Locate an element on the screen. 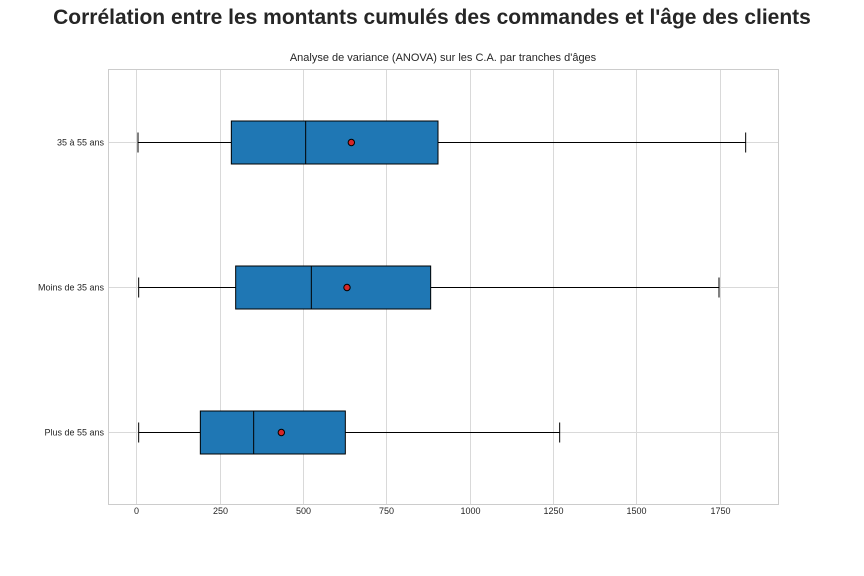 Image resolution: width=864 pixels, height=576 pixels. y-tick-label: 35 à 55 ans is located at coordinates (81, 143).